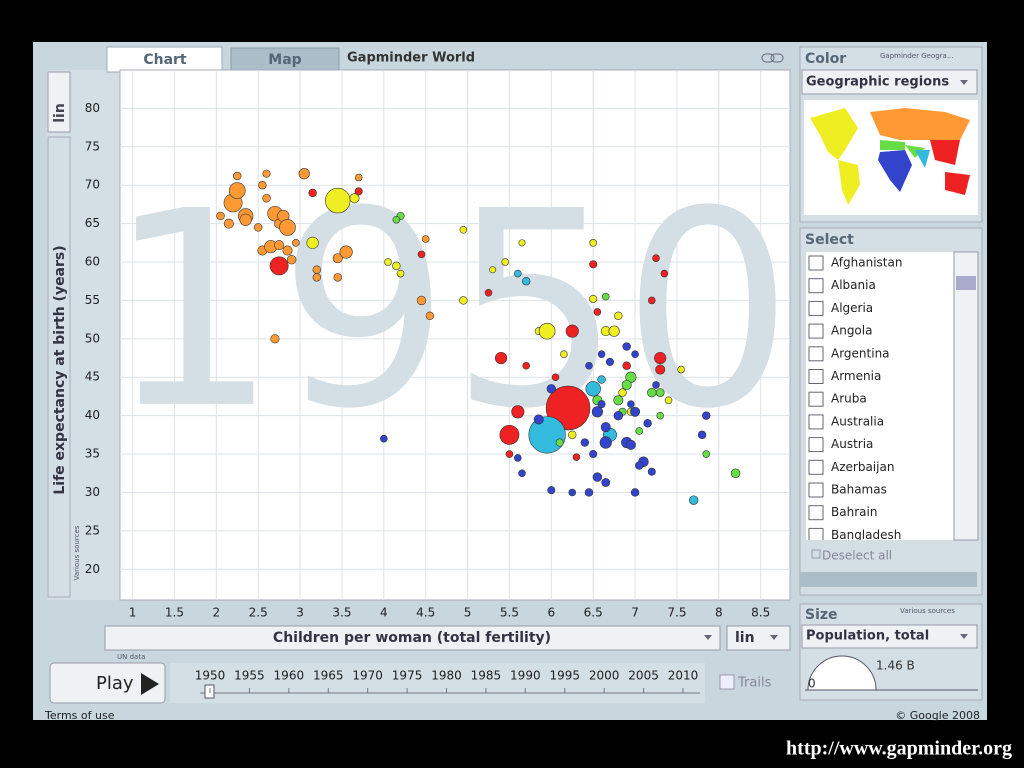 Image resolution: width=1024 pixels, height=768 pixels. I want to click on country-name: Algeria, so click(852, 308).